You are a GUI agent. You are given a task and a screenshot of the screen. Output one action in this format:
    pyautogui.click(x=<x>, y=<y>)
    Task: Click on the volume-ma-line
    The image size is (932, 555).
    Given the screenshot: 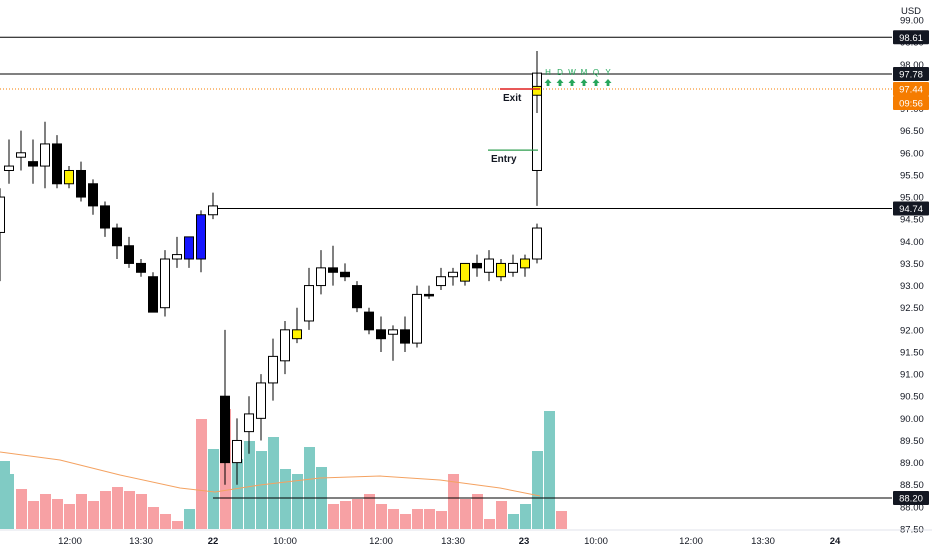 What is the action you would take?
    pyautogui.click(x=270, y=474)
    